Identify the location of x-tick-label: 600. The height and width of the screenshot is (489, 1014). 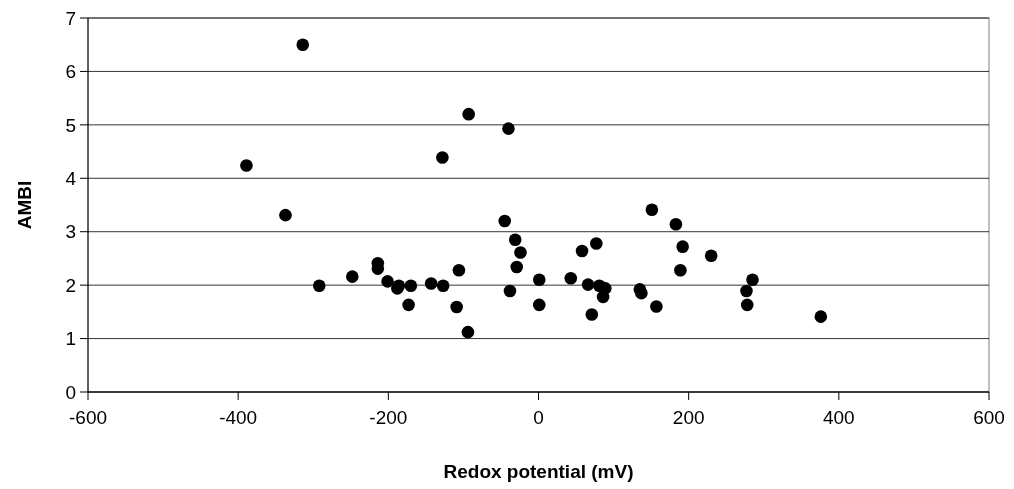
(989, 417).